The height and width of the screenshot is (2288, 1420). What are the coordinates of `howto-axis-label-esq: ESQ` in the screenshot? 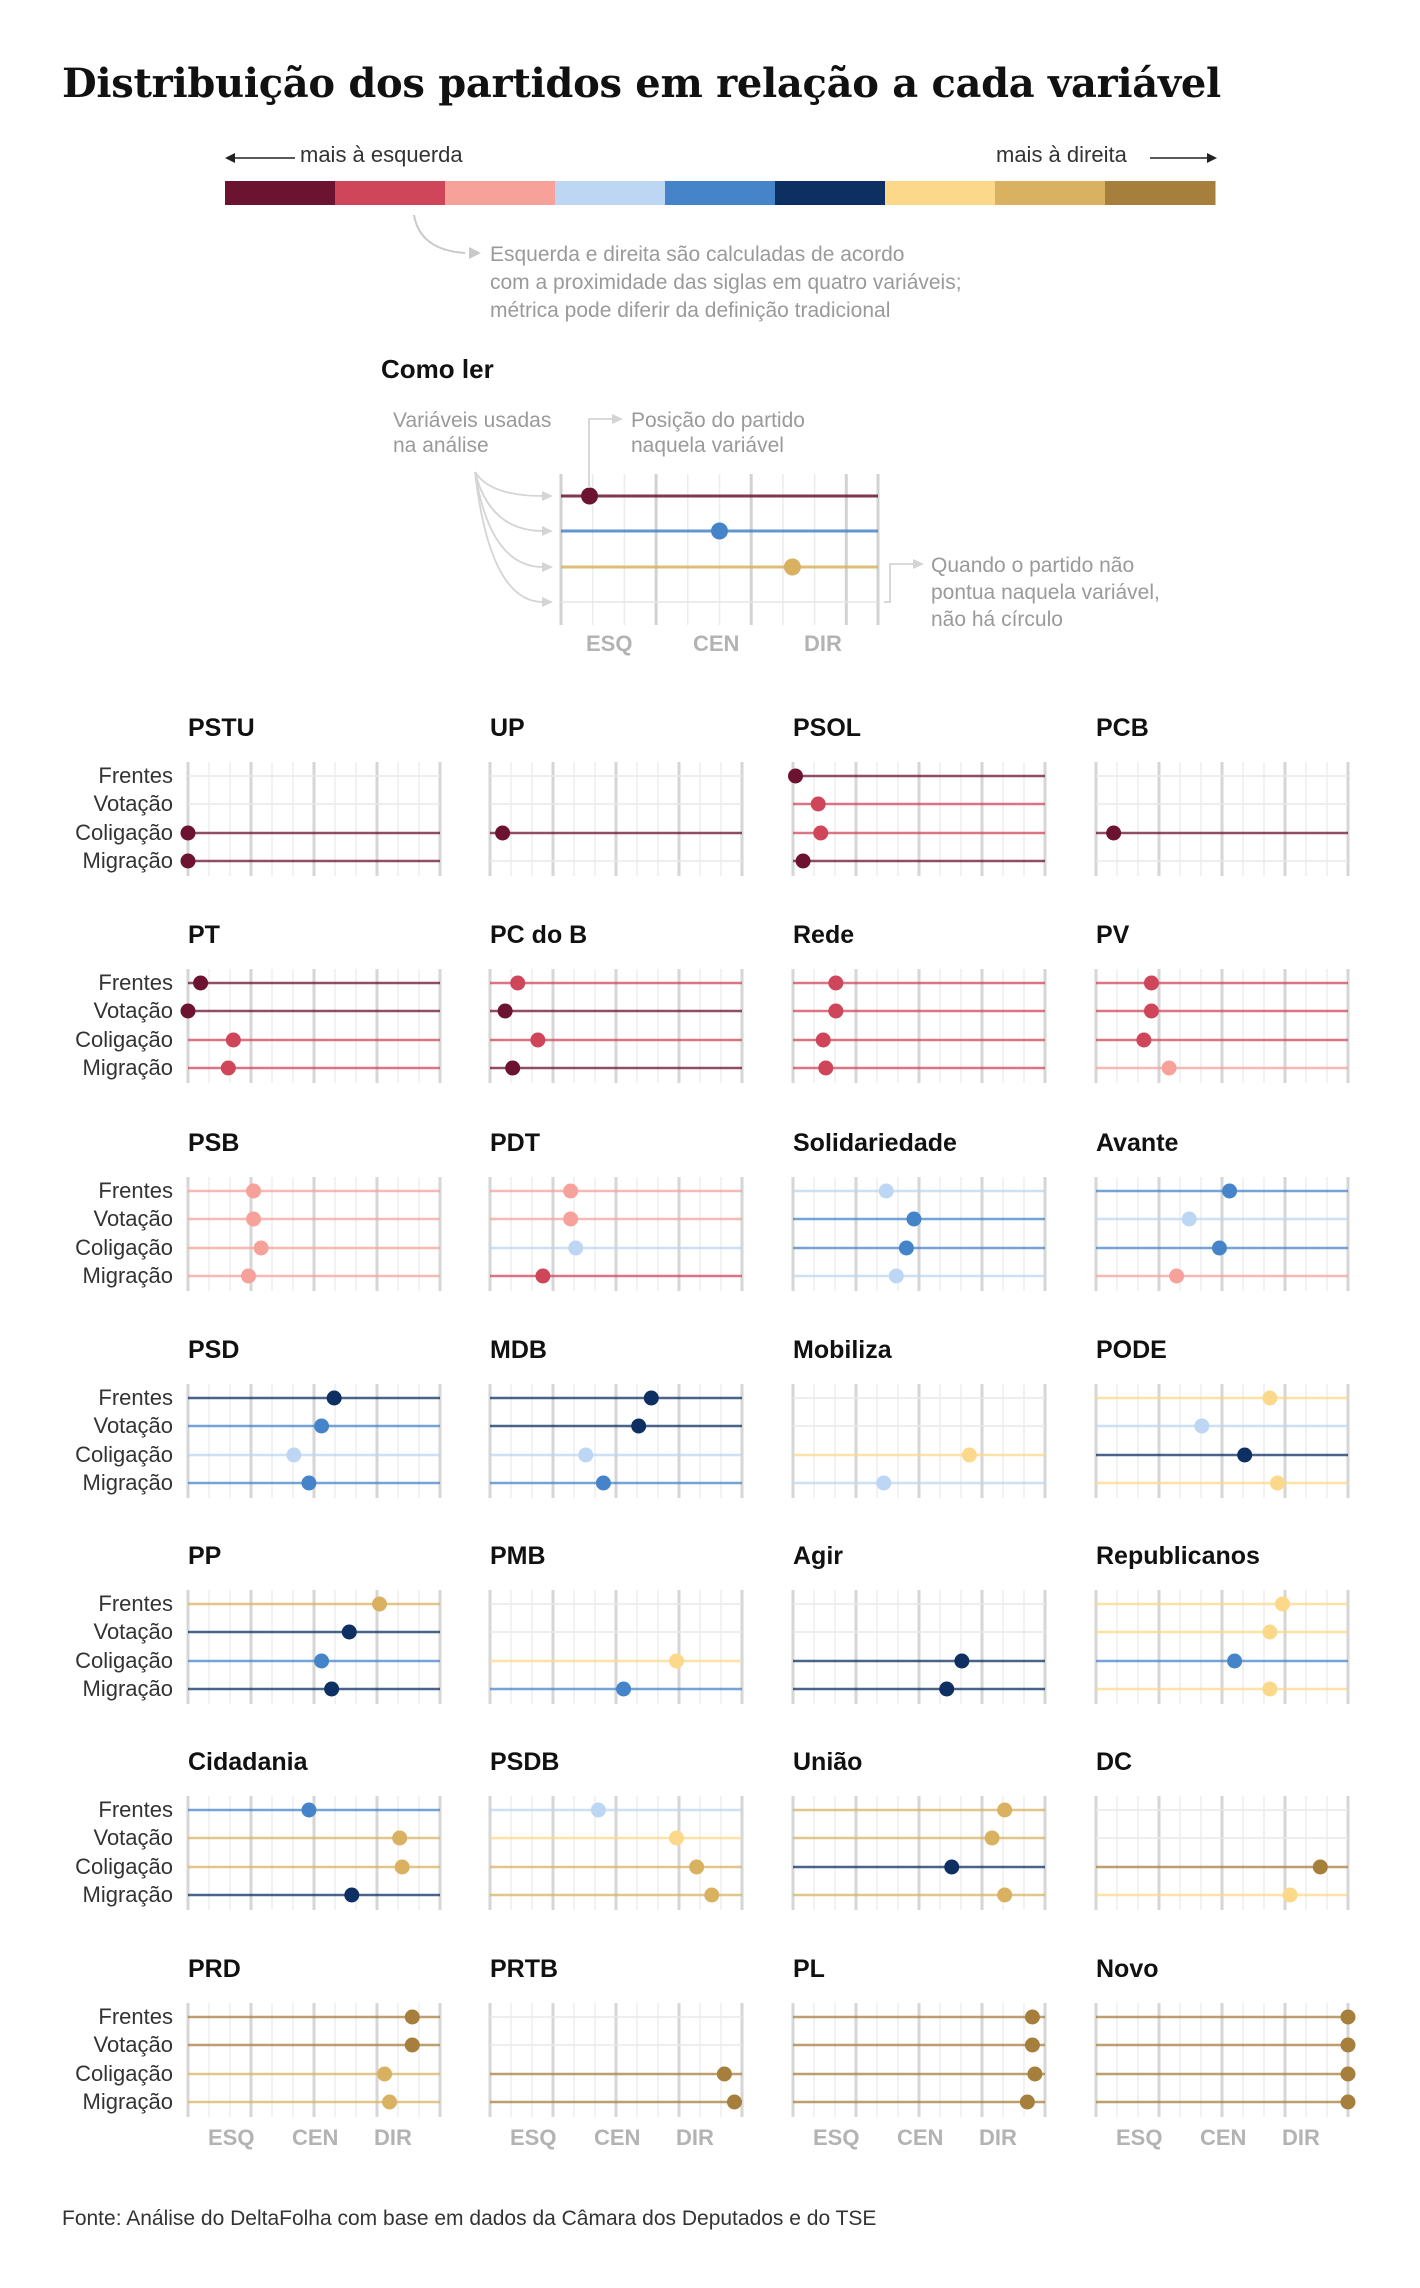 It's located at (609, 643).